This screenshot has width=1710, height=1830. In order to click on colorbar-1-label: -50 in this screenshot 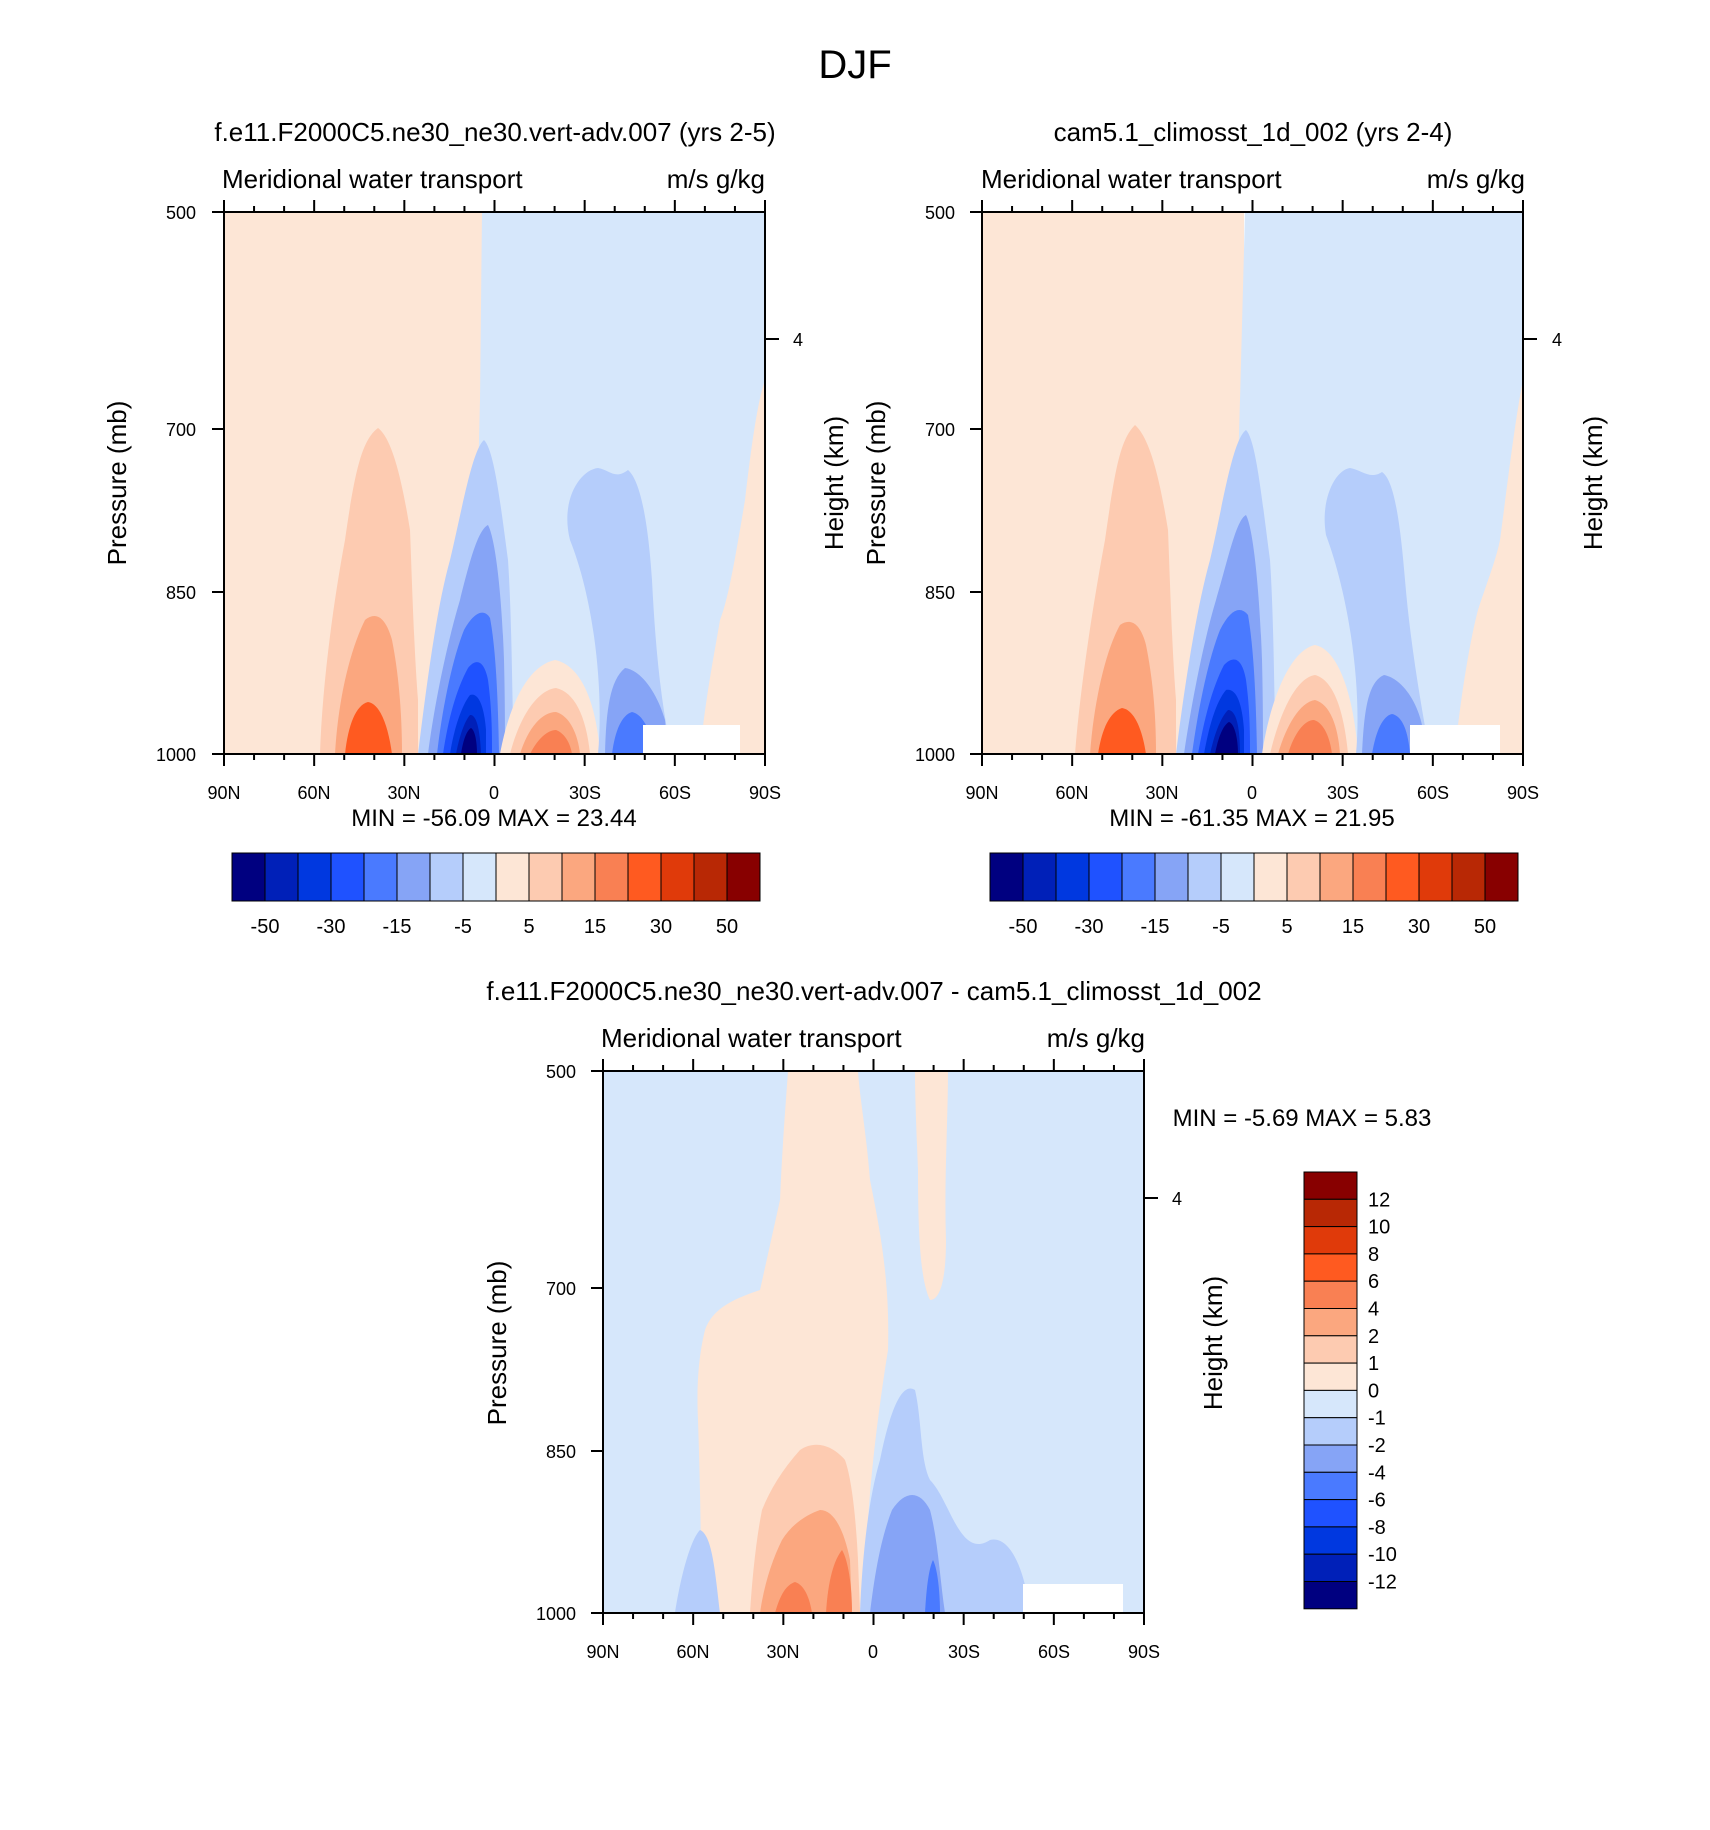, I will do `click(265, 927)`.